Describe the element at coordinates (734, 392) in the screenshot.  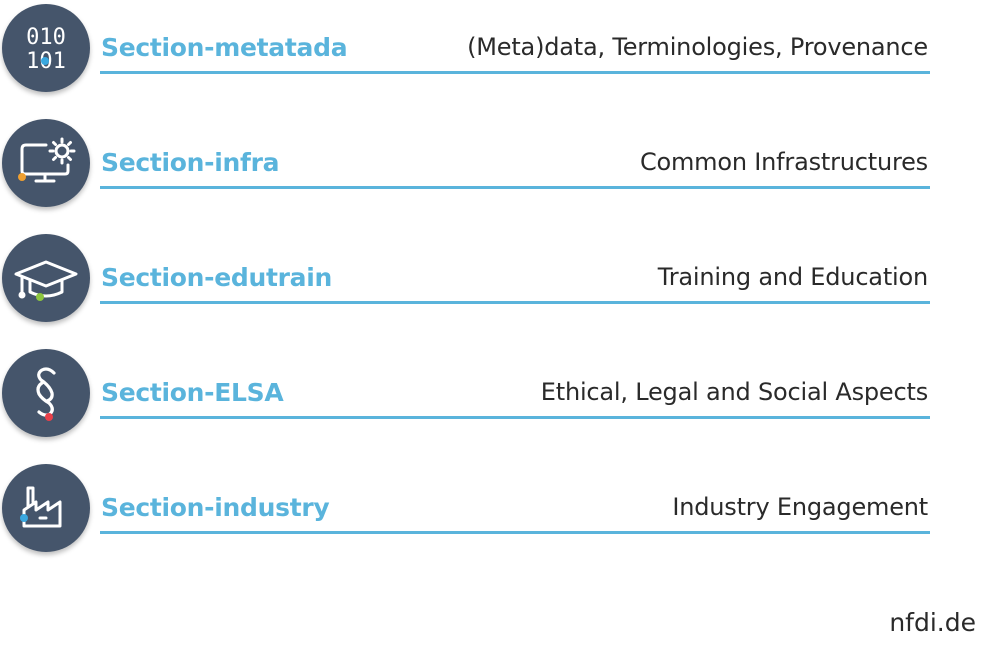
I see `section-description: Ethical, Legal and Social Aspects` at that location.